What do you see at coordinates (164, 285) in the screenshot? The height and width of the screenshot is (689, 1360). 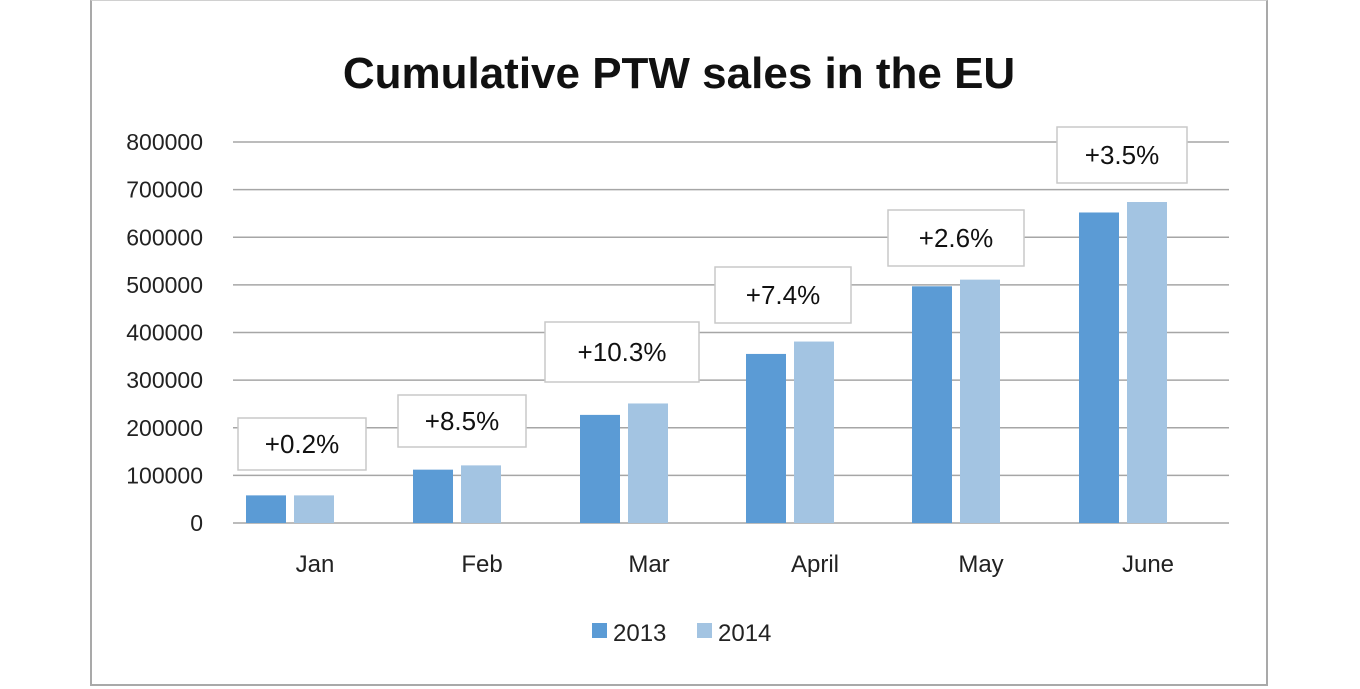 I see `y-tick-label: 500000` at bounding box center [164, 285].